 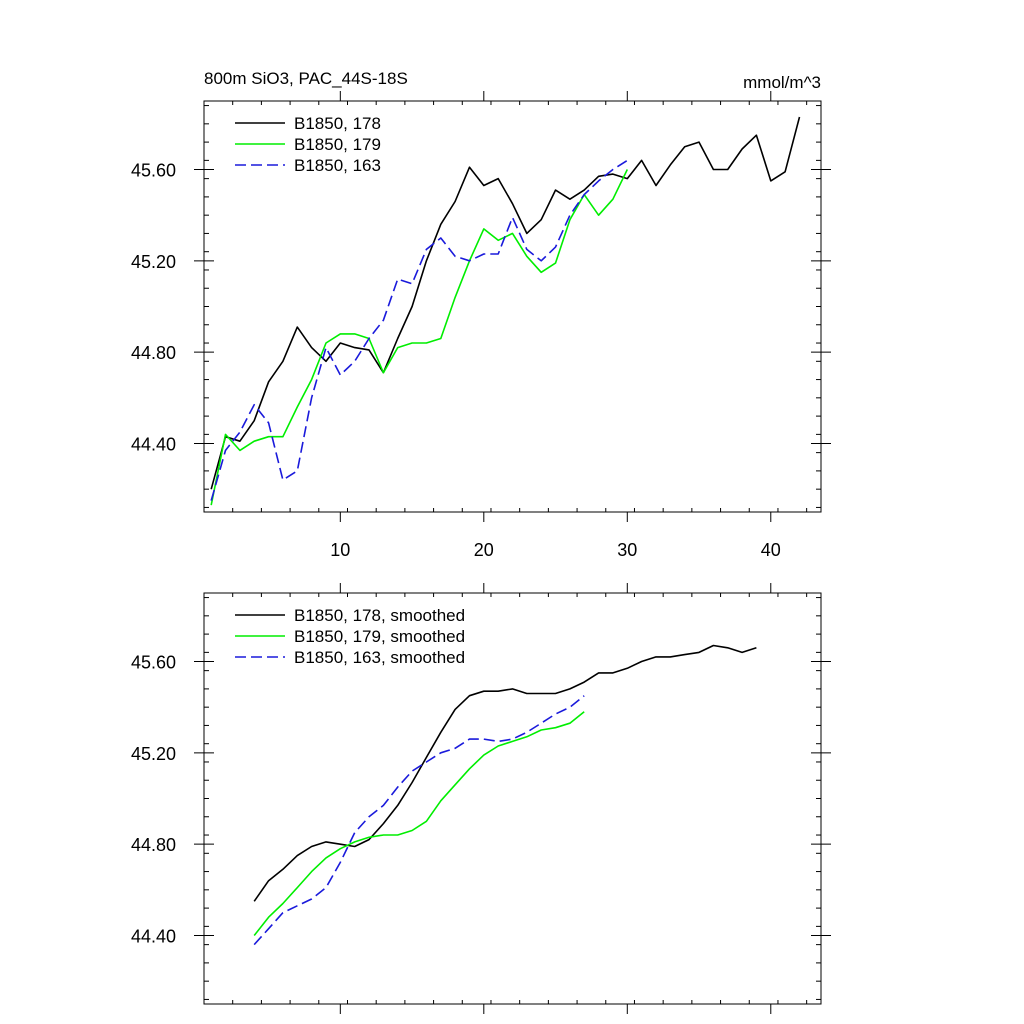 I want to click on legend-label-3: B1850, 163, smoothed, so click(x=379, y=657).